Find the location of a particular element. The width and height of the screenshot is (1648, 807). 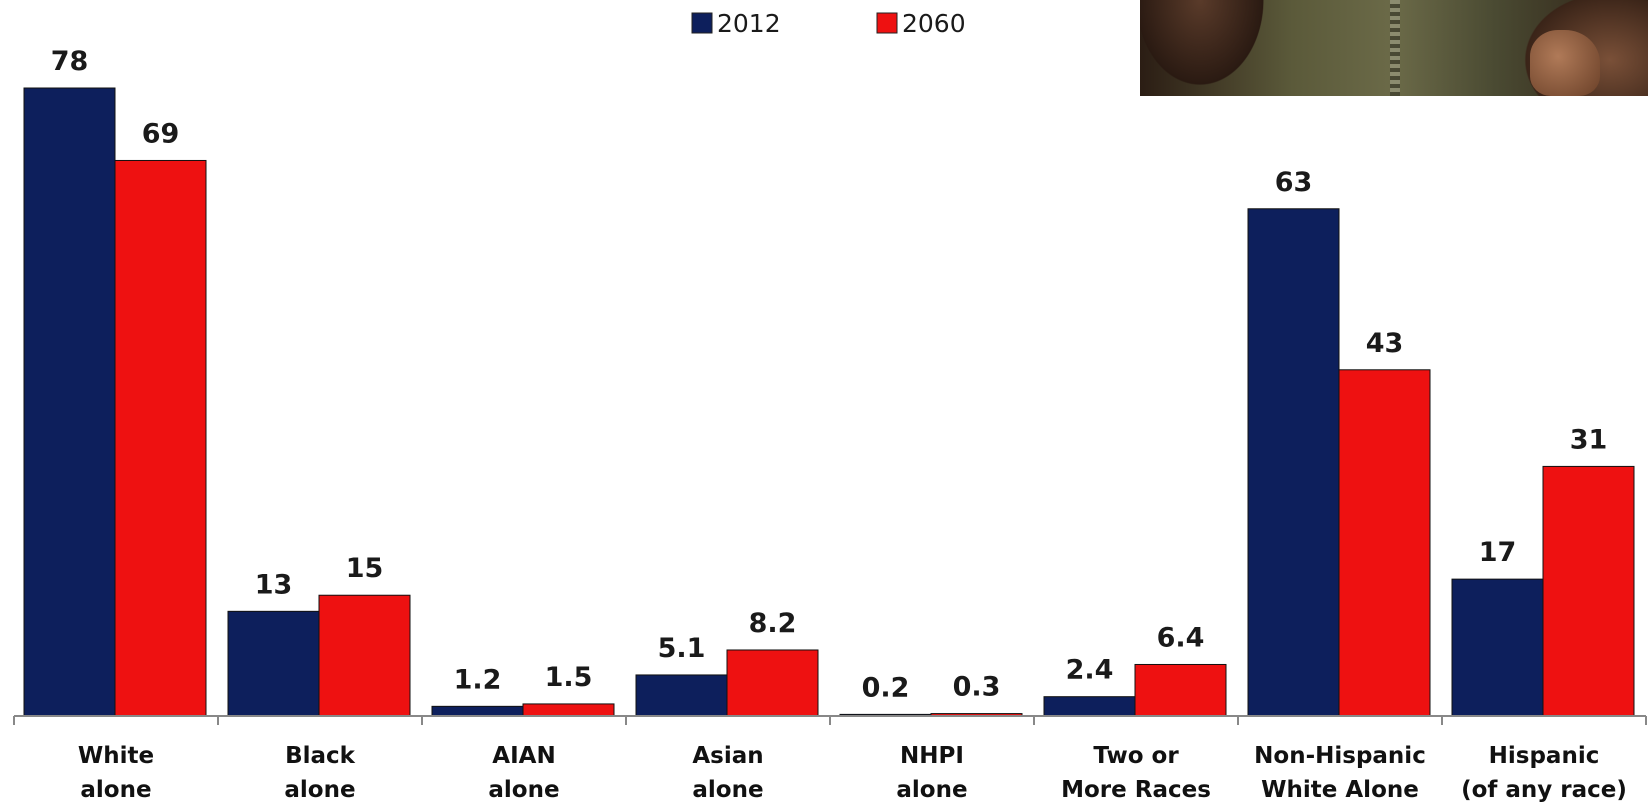

value-label-2012-5: 2.4 is located at coordinates (1090, 670).